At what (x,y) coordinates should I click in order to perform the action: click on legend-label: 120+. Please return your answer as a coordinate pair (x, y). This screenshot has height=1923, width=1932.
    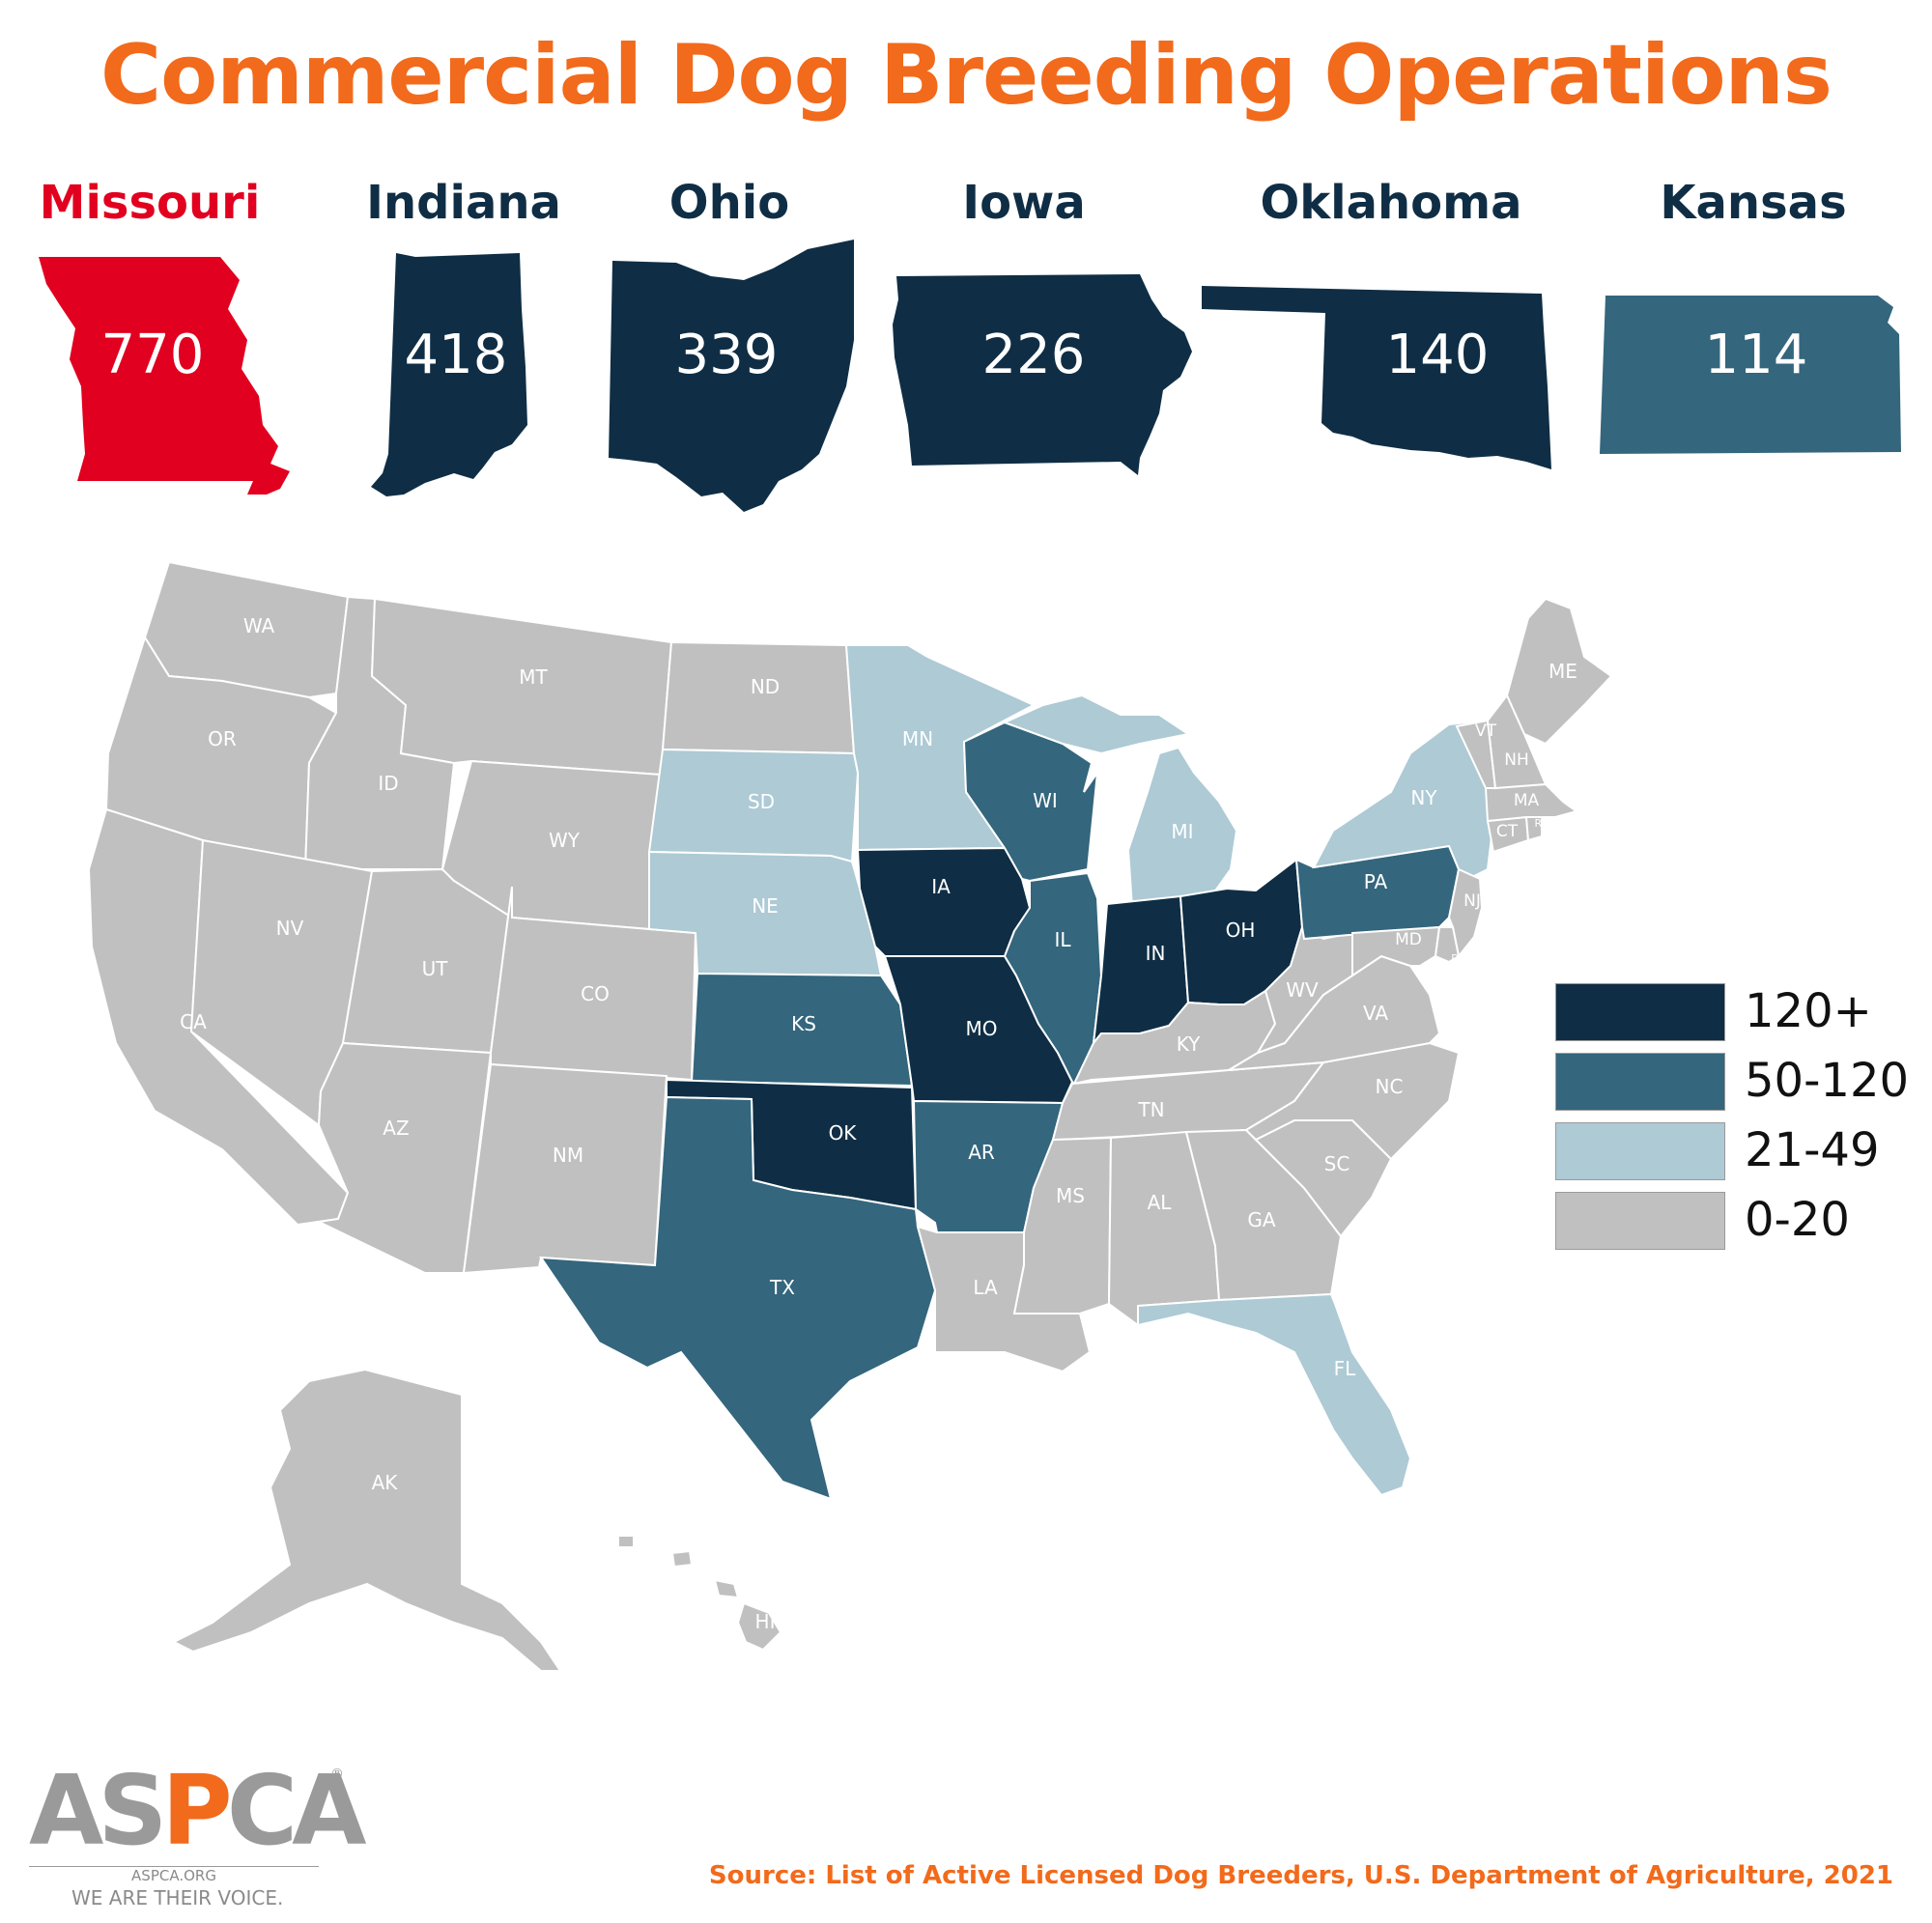
    Looking at the image, I should click on (1808, 1011).